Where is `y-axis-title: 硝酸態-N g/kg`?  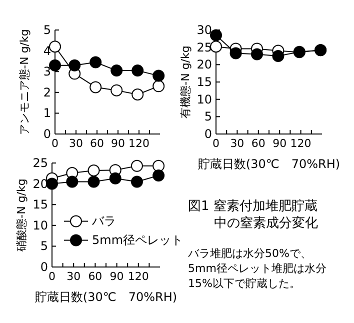 y-axis-title: 硝酸態-N g/kg is located at coordinates (21, 215).